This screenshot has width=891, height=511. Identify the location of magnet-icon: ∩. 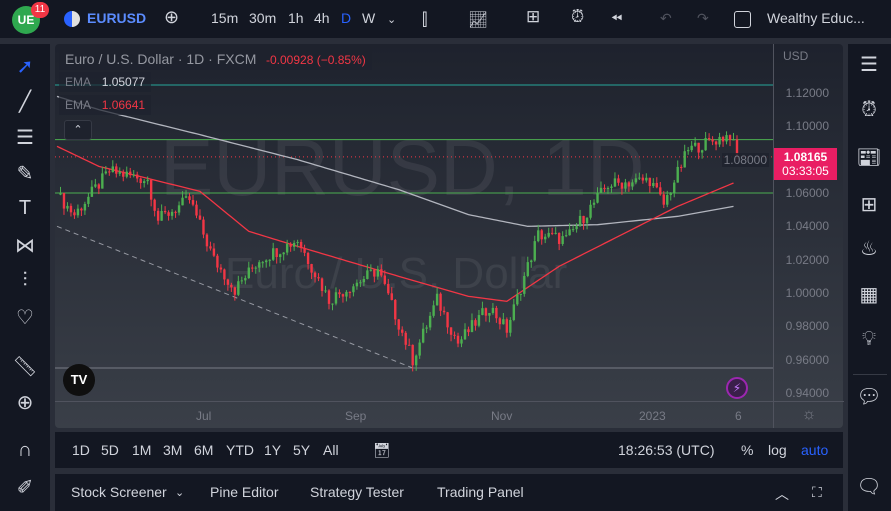
(25, 450).